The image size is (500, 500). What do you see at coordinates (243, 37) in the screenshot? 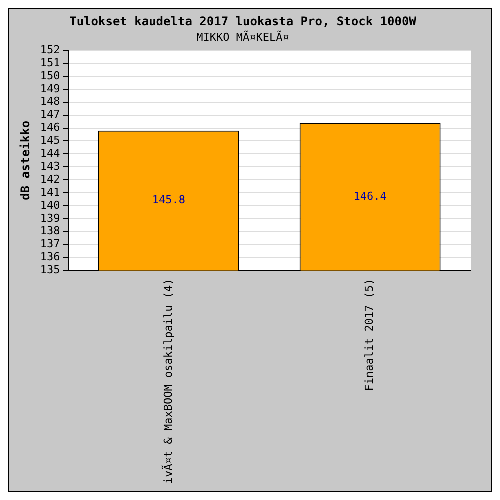
I see `chart-subtitle: MIKKO MÃ¤KELÃ¤` at bounding box center [243, 37].